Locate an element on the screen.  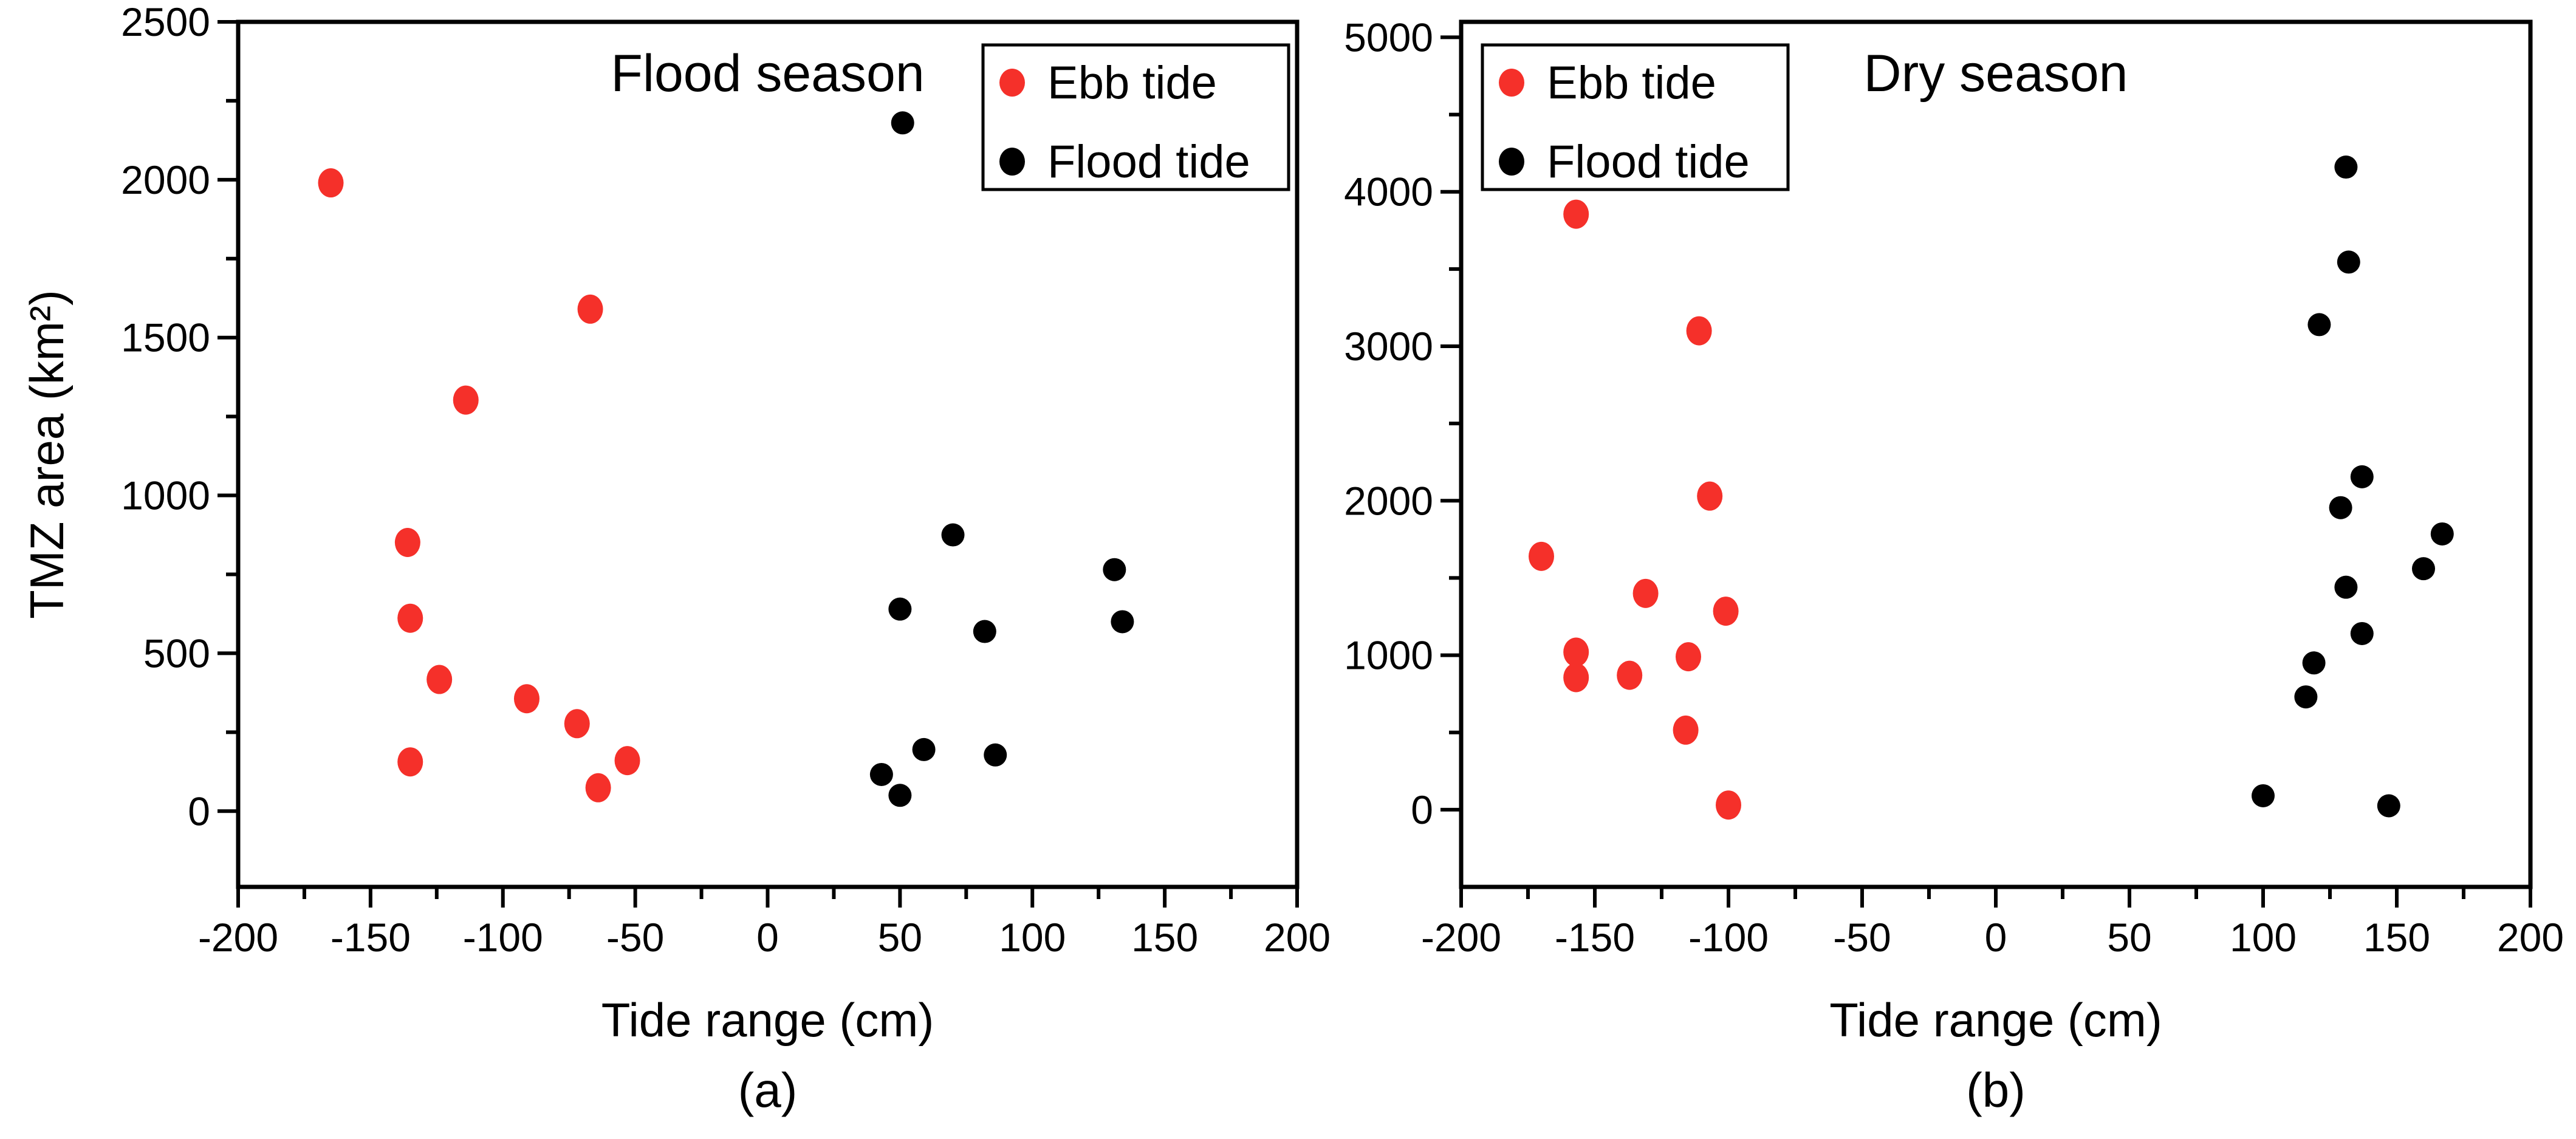
panel-caption-b: (b) is located at coordinates (1996, 1090).